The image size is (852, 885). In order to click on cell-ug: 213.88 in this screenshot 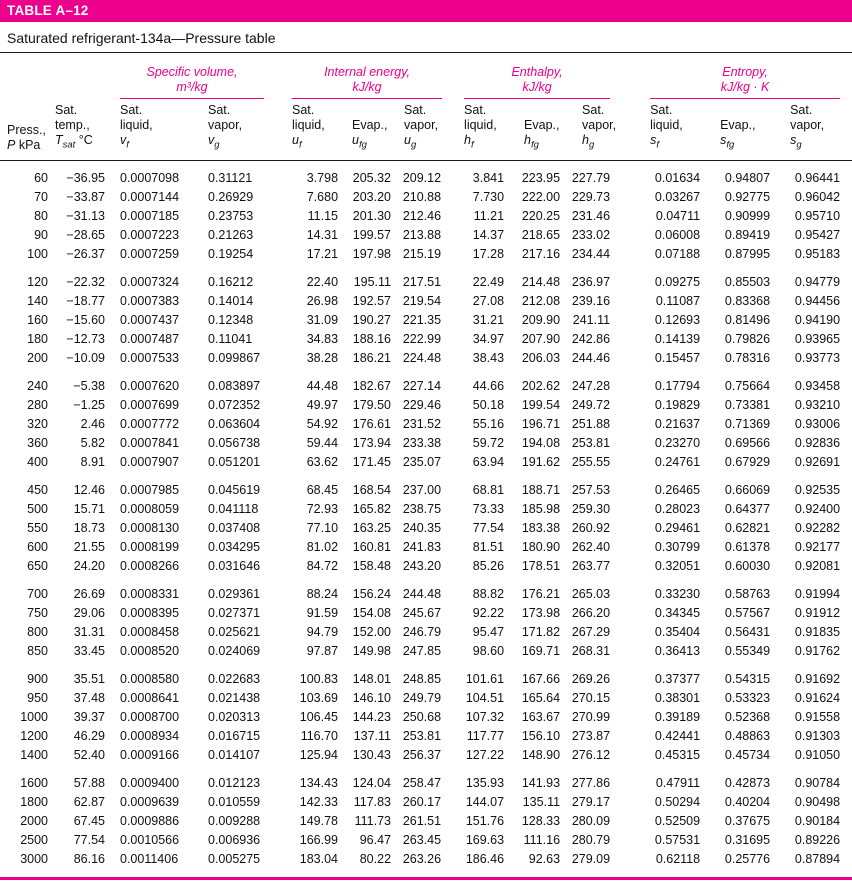, I will do `click(422, 234)`.